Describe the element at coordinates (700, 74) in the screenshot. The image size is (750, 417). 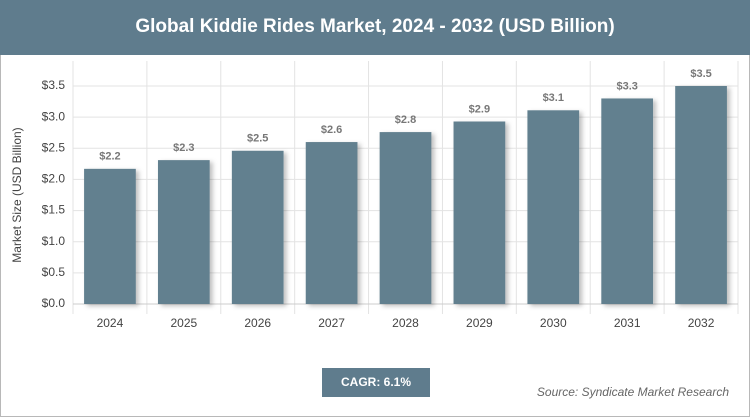
I see `value-label: $3.5` at that location.